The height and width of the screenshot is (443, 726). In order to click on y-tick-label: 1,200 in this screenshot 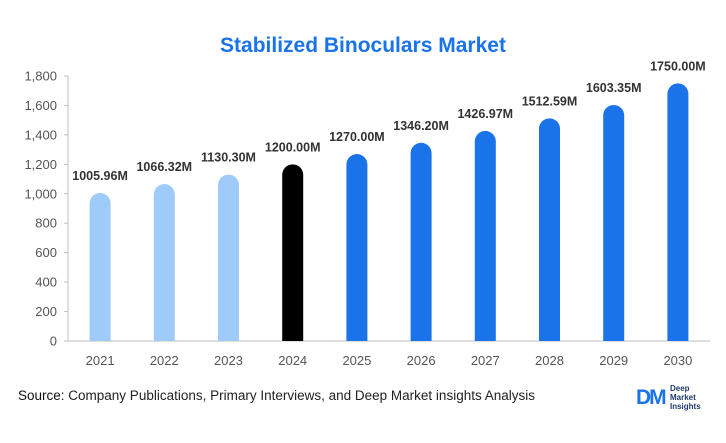, I will do `click(40, 164)`.